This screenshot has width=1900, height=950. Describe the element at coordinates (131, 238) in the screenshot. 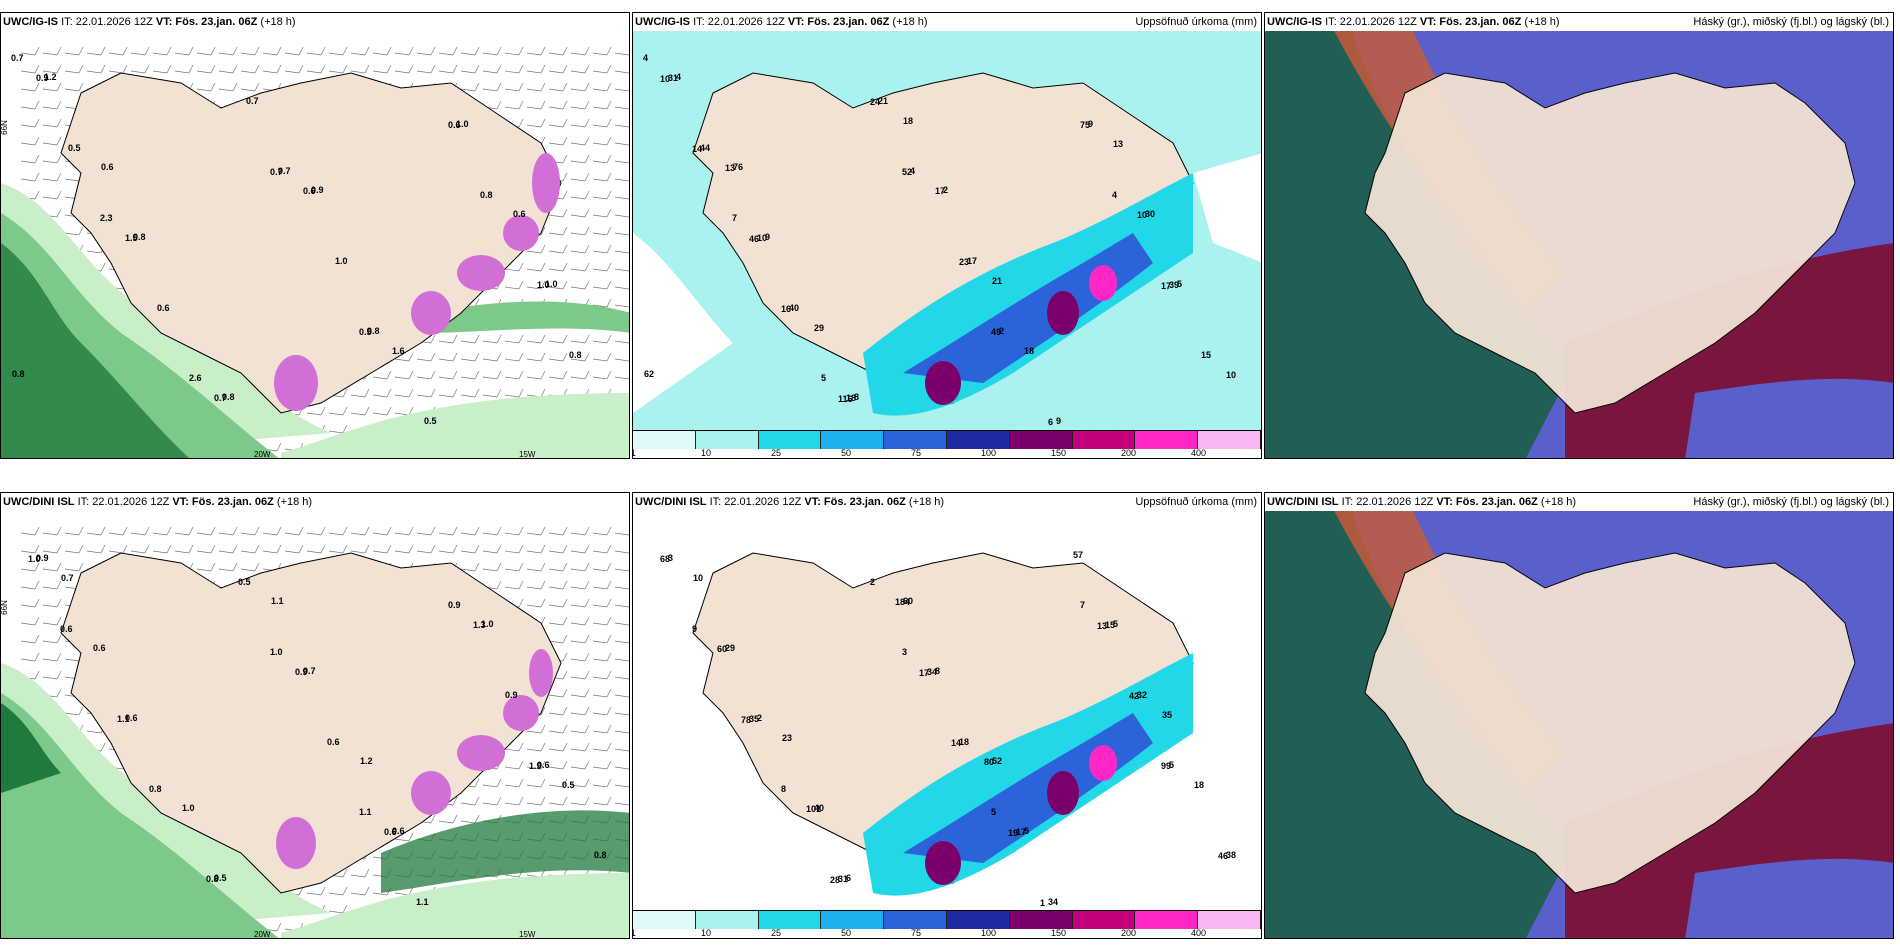

I see `map-value-label: 1.5` at that location.